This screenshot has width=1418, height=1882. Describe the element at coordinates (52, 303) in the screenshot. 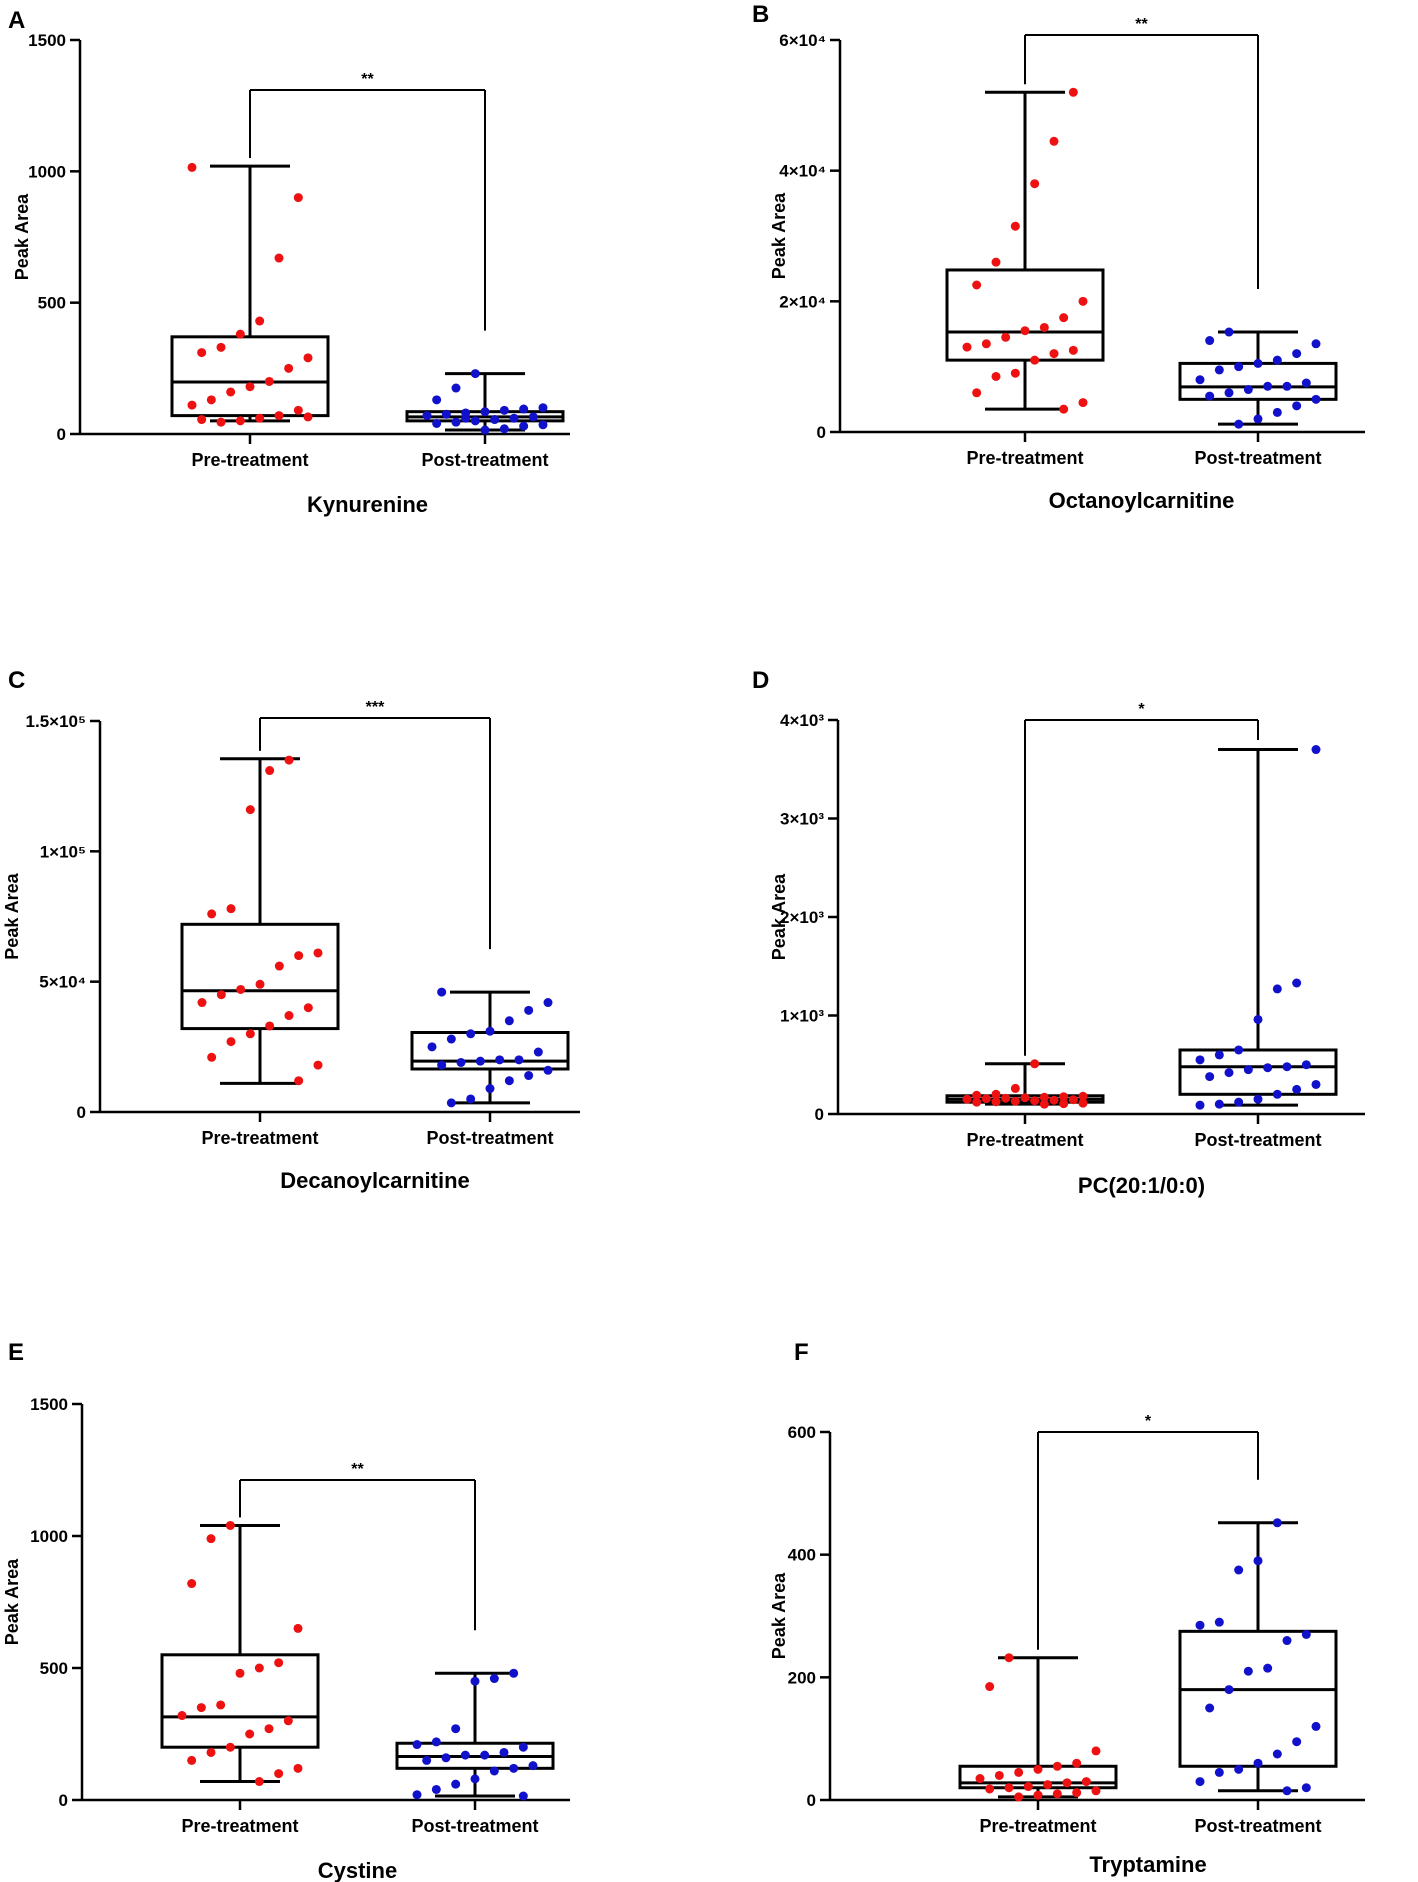

I see `y-tick-label: 500` at that location.